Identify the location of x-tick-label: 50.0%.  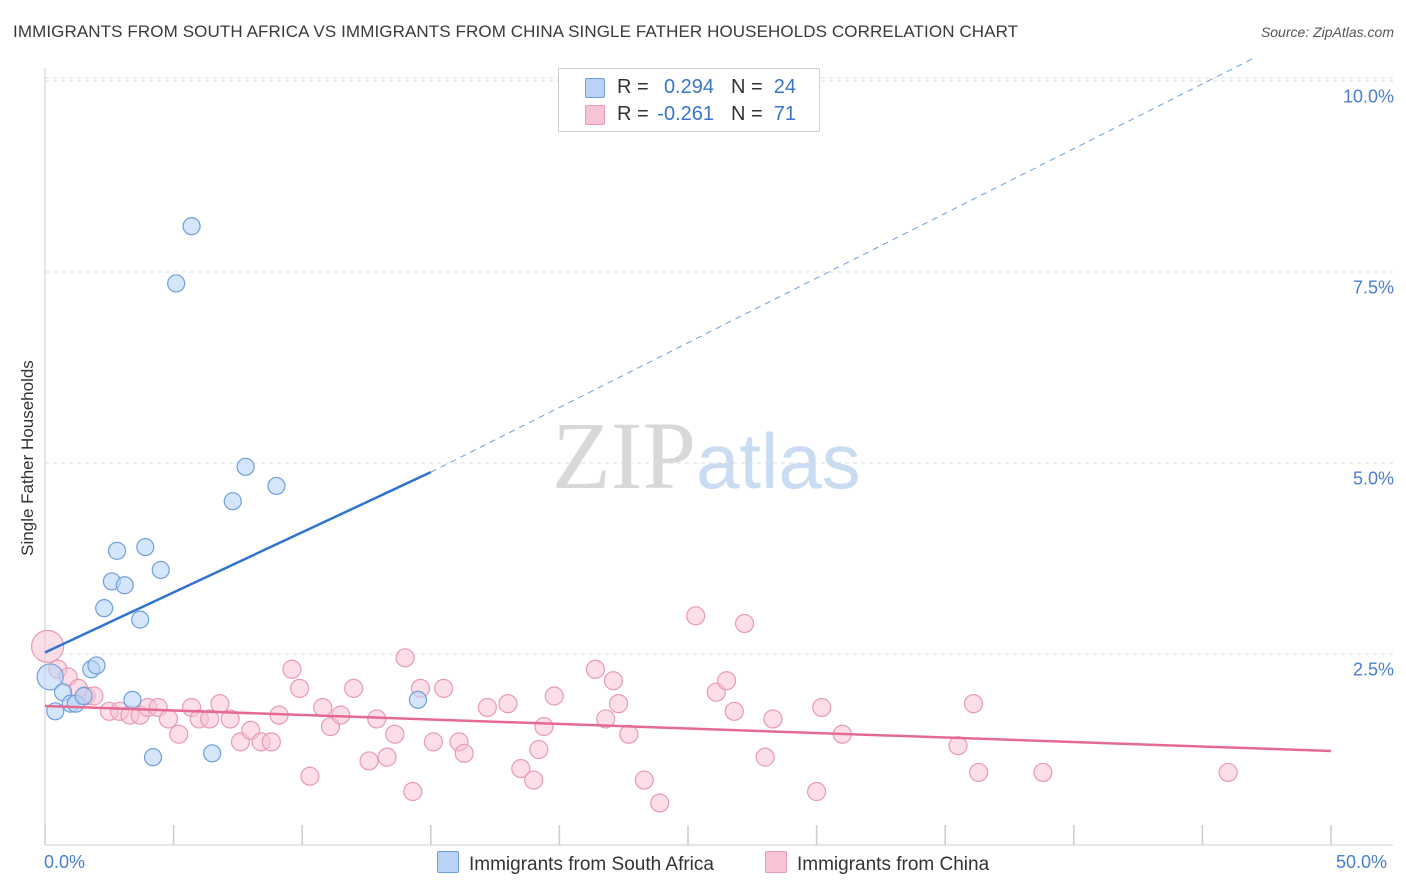
(1362, 862).